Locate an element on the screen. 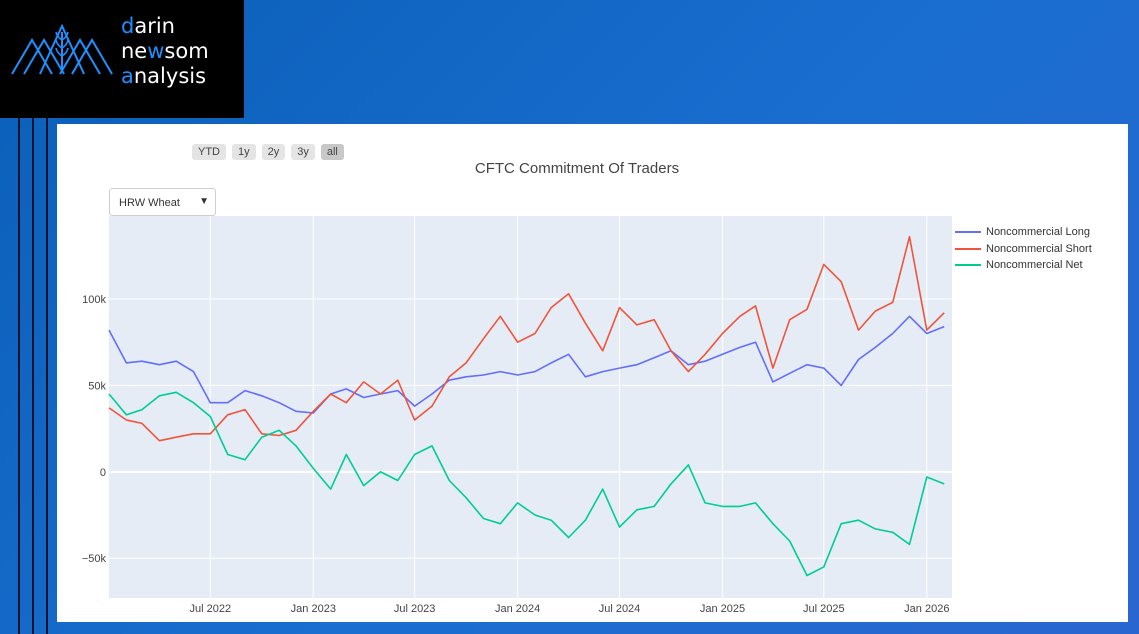 The image size is (1139, 634). dropdown-value: HRW Wheat is located at coordinates (149, 203).